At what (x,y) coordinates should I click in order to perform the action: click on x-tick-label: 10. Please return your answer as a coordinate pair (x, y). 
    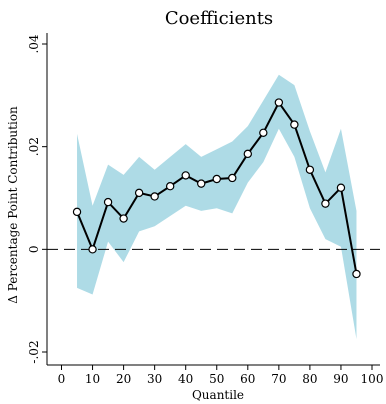
    Looking at the image, I should click on (92, 379).